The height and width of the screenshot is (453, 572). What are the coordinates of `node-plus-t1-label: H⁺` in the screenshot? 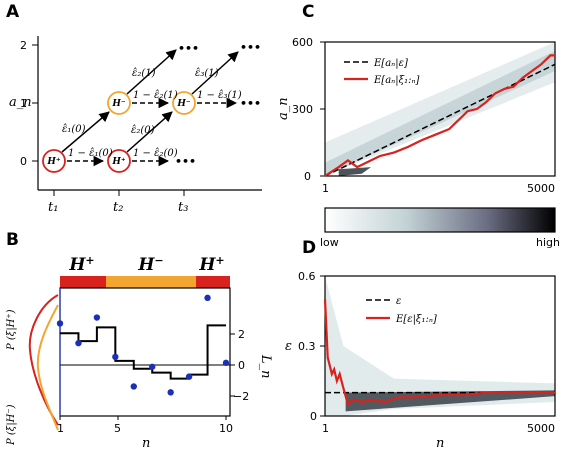 It's located at (53, 162).